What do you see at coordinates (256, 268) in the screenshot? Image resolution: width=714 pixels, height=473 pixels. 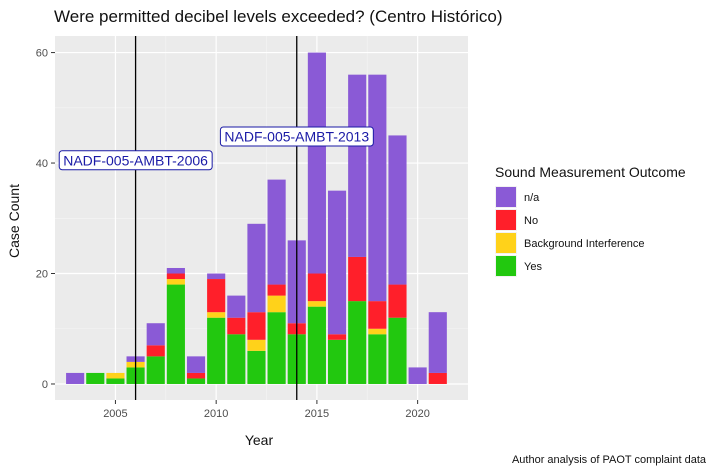 I see `bar-n-a-2012` at bounding box center [256, 268].